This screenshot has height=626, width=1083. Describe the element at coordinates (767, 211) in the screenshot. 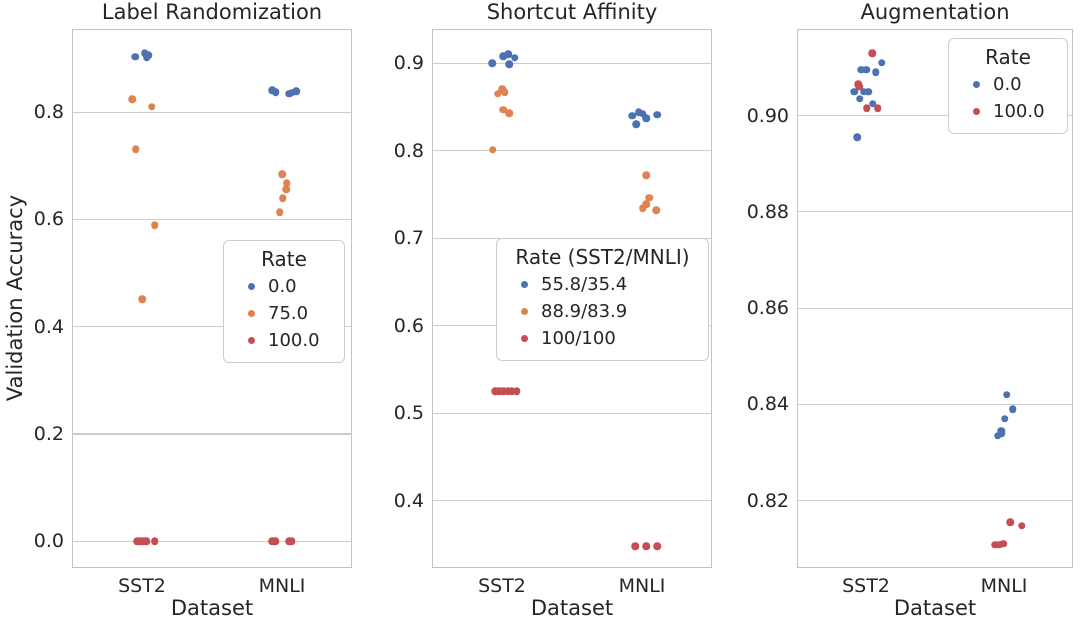

I see `y-tick-label: 0.88` at that location.